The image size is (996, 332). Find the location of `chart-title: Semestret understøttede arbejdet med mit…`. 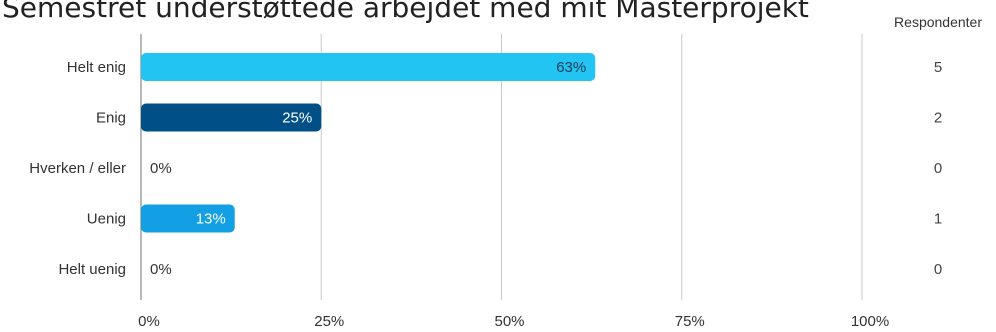

chart-title: Semestret understøttede arbejdet med mit… is located at coordinates (405, 12).